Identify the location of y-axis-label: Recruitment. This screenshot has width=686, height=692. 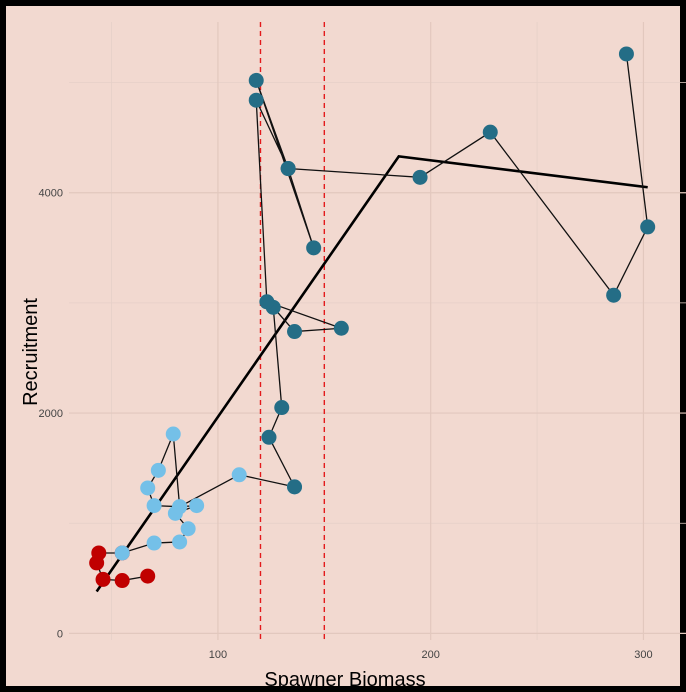
(31, 352).